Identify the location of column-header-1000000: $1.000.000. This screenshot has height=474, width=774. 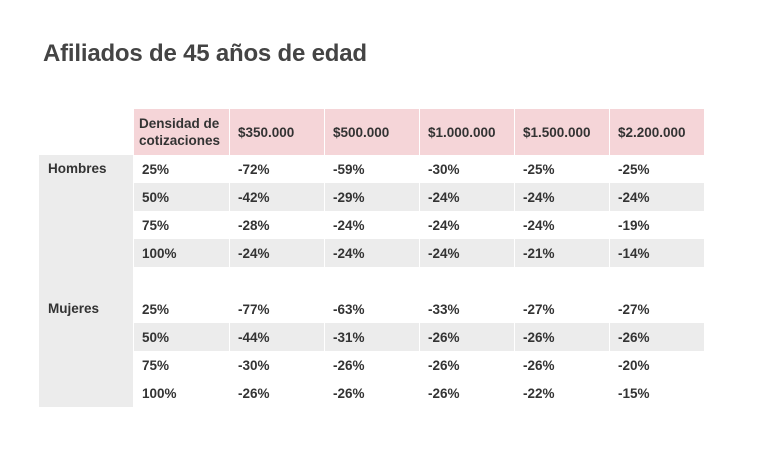
(466, 132).